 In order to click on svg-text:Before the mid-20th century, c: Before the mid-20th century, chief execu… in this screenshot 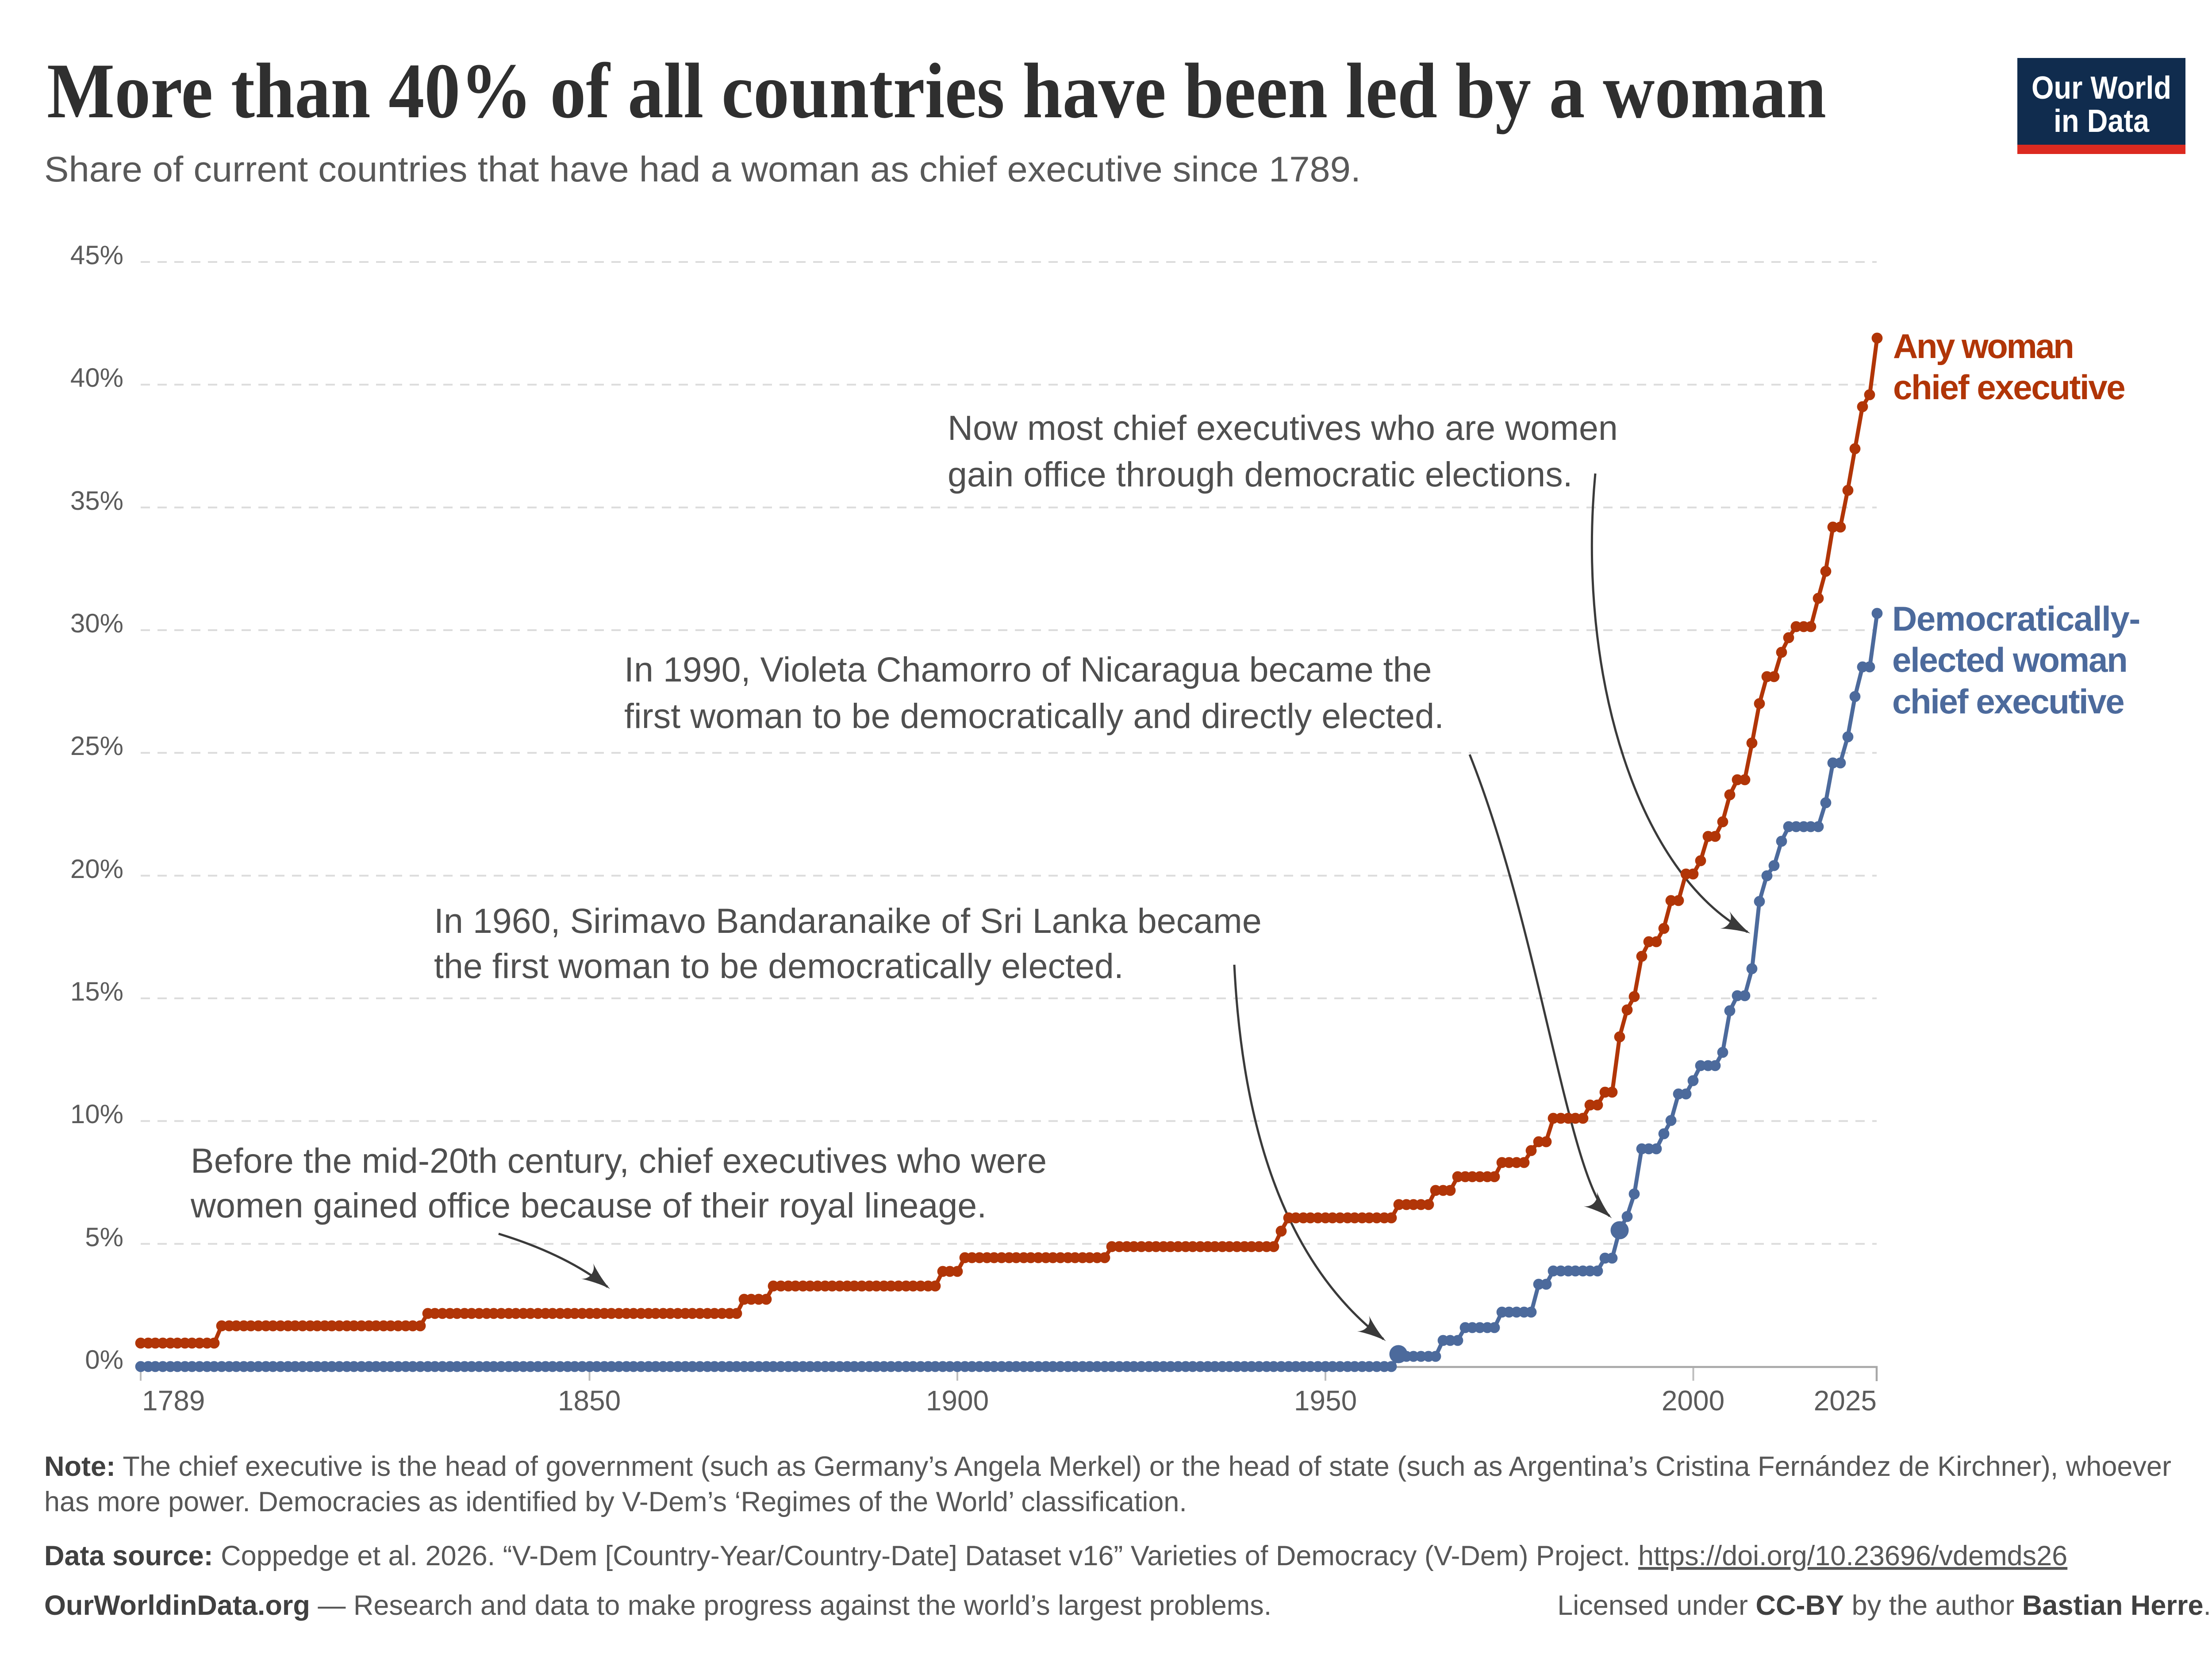, I will do `click(619, 1160)`.